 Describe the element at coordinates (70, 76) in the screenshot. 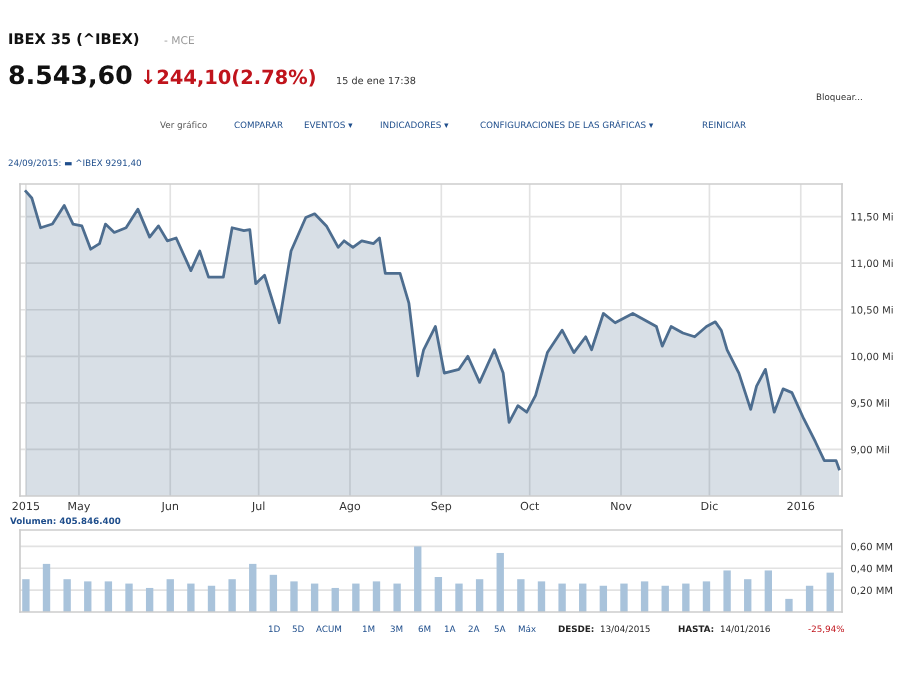

I see `text: 8.543,60` at that location.